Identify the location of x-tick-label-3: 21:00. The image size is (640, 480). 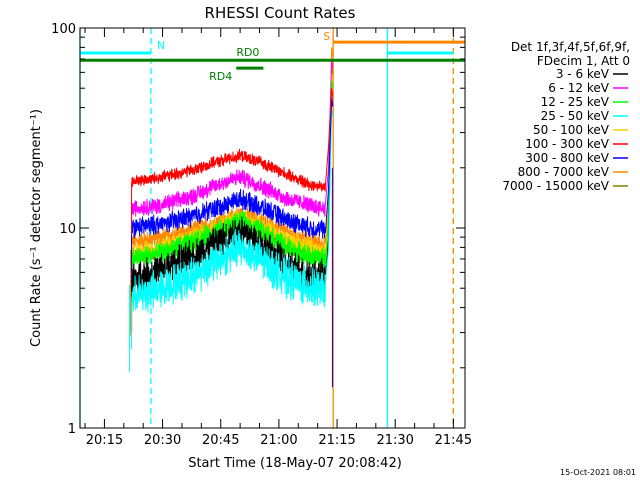
(278, 440).